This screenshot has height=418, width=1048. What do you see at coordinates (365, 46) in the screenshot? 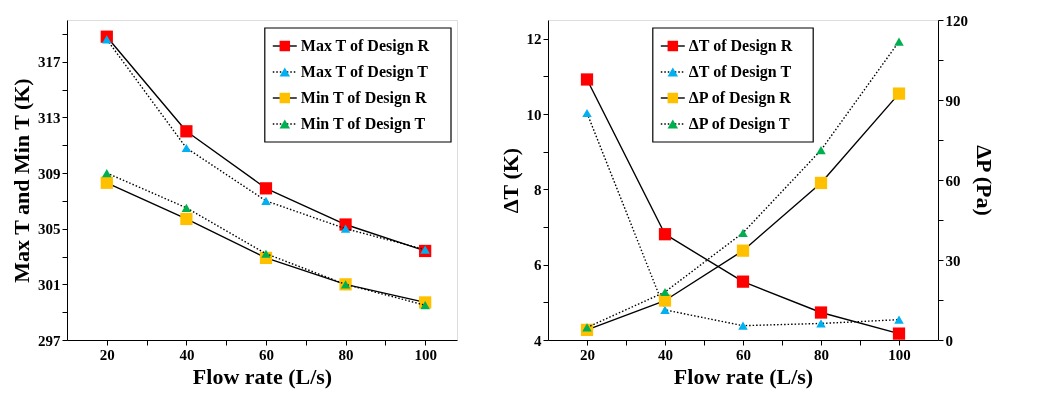
I see `legend-label: Max T of Design R` at bounding box center [365, 46].